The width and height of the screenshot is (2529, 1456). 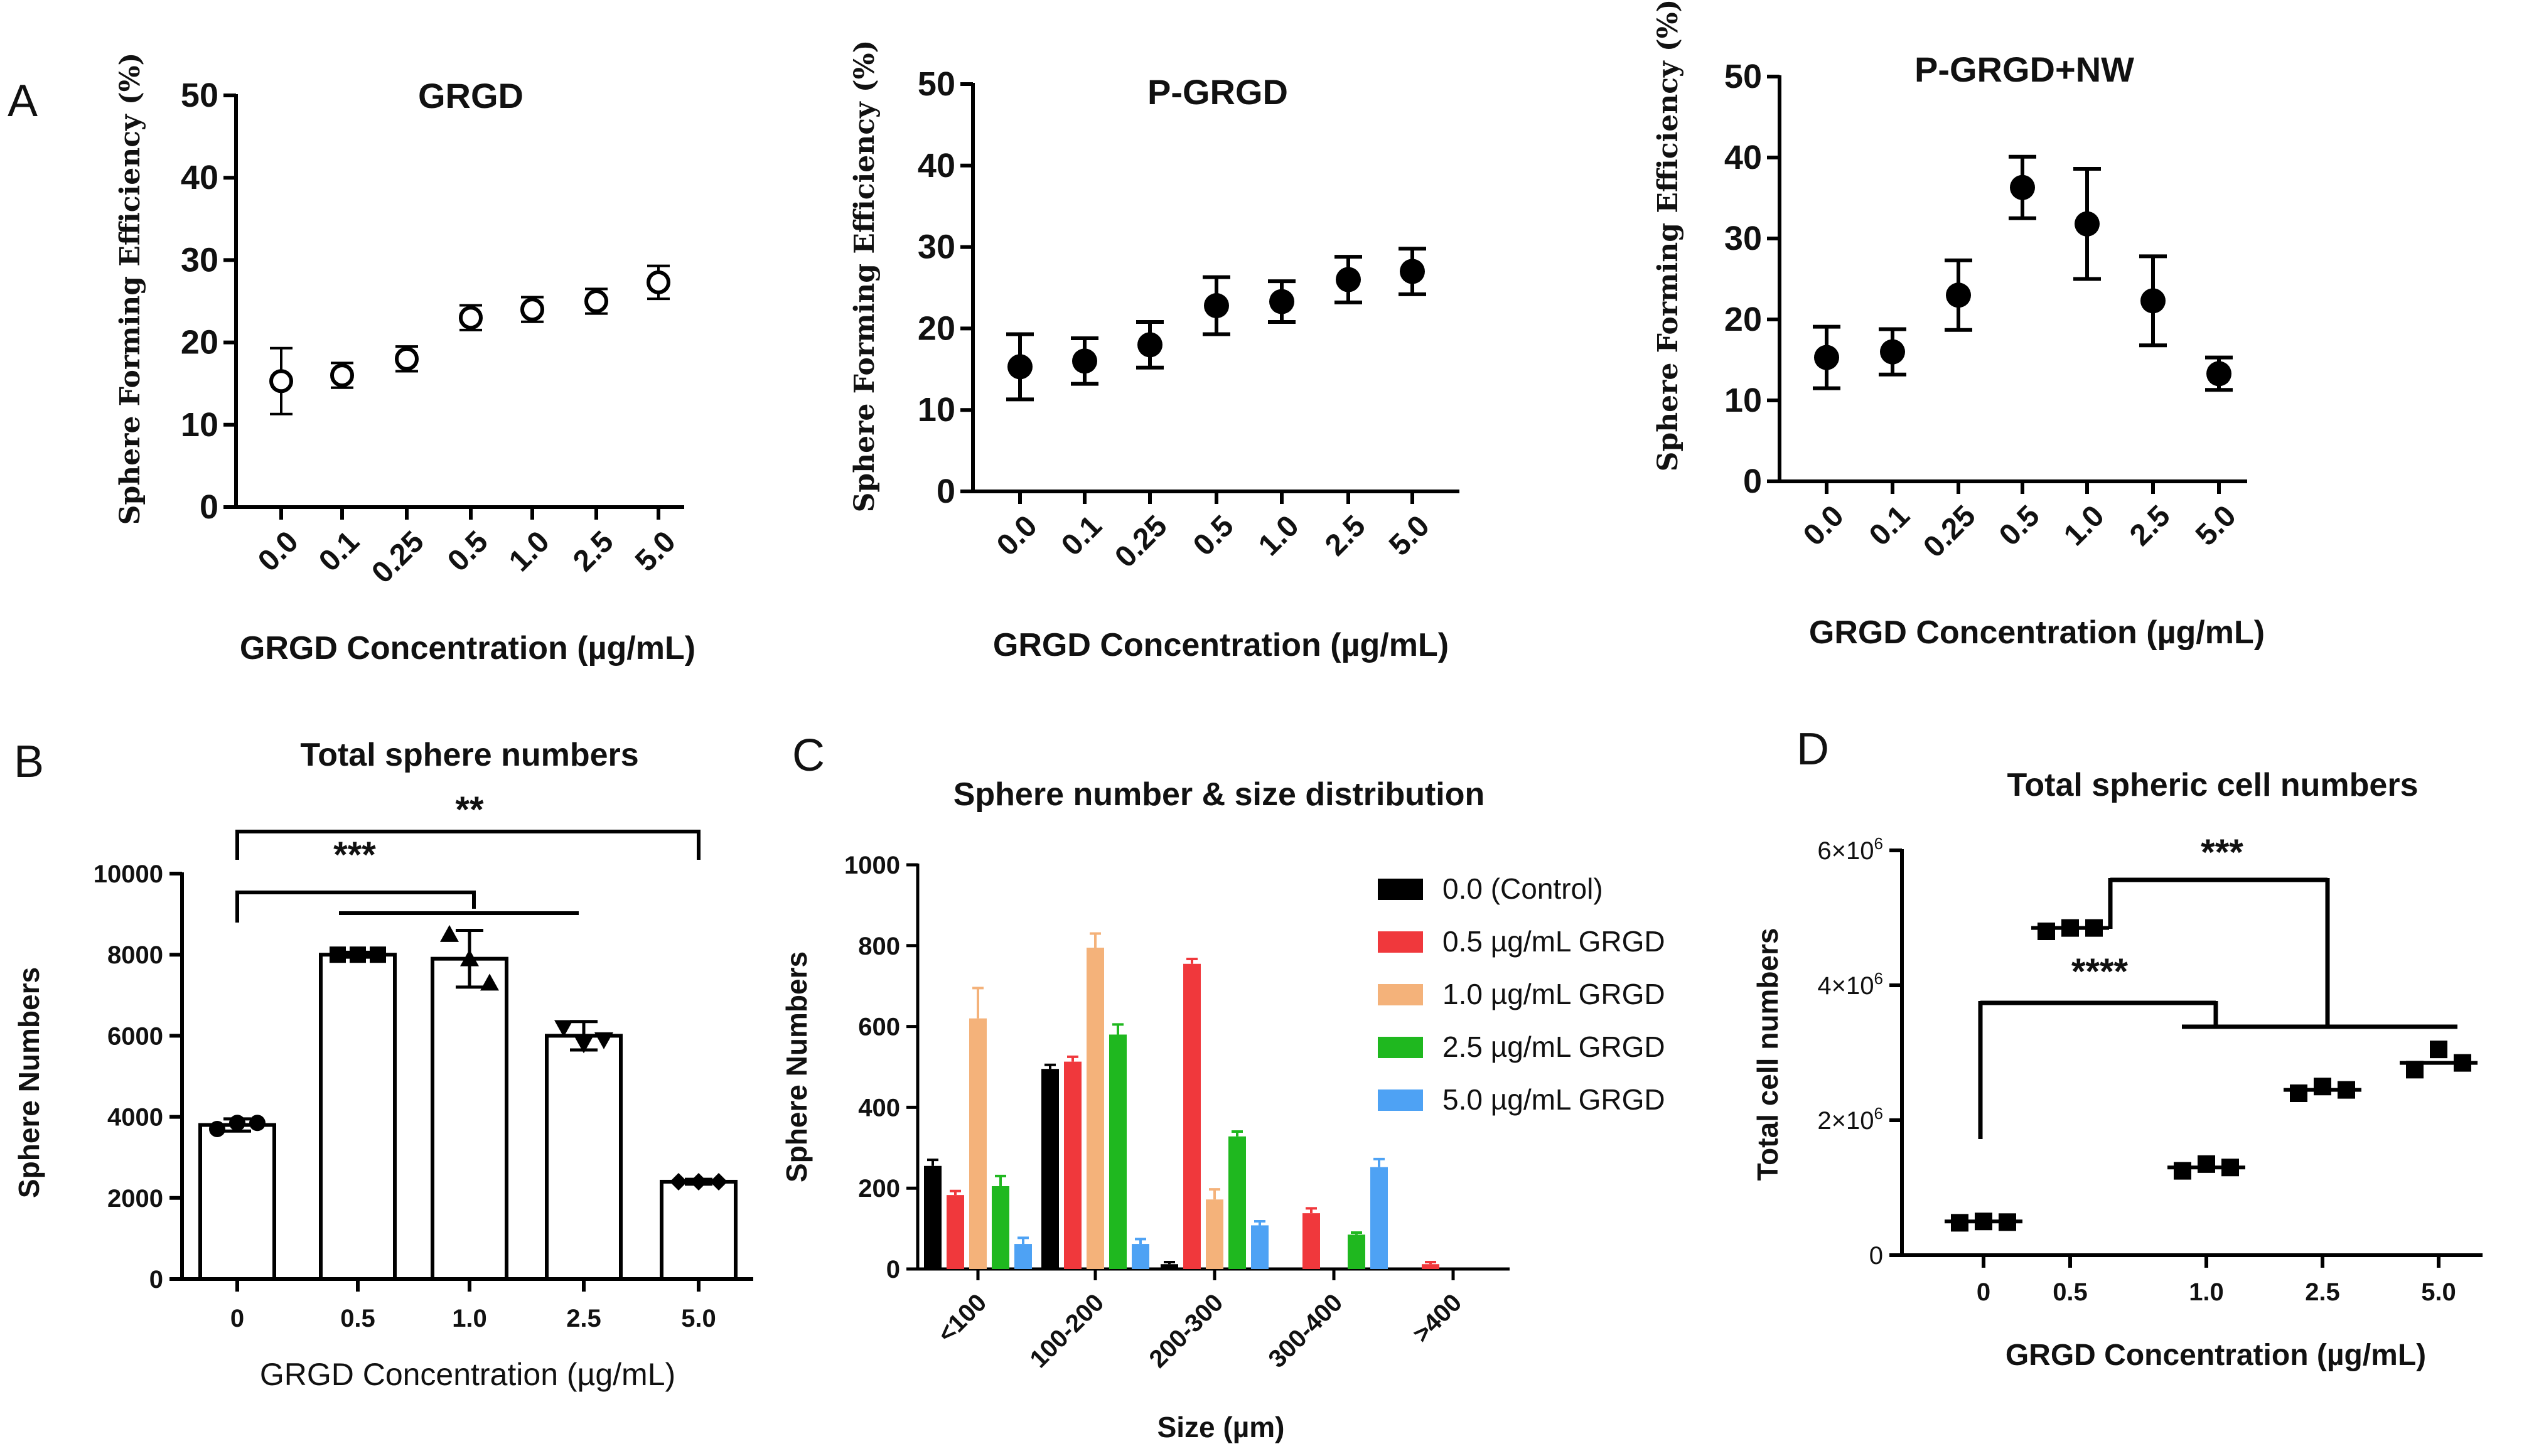 I want to click on y-tick-label: 8000, so click(x=135, y=955).